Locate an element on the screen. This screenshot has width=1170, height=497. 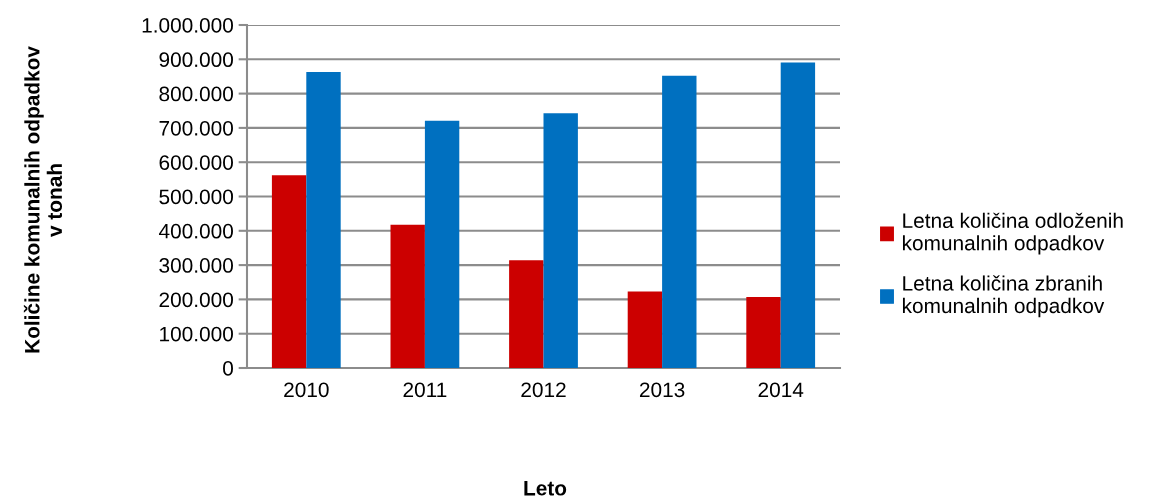
x-tick-label: 2014 is located at coordinates (781, 390).